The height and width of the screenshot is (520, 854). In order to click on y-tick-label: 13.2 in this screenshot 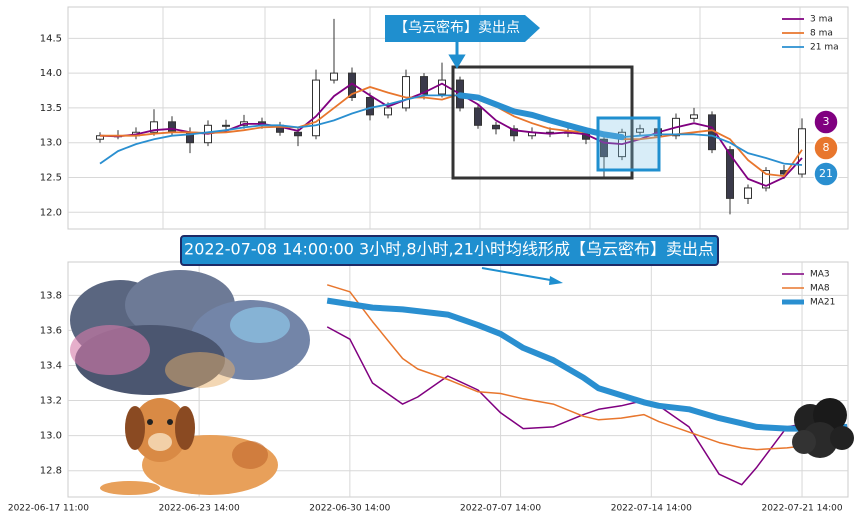, I will do `click(51, 401)`.